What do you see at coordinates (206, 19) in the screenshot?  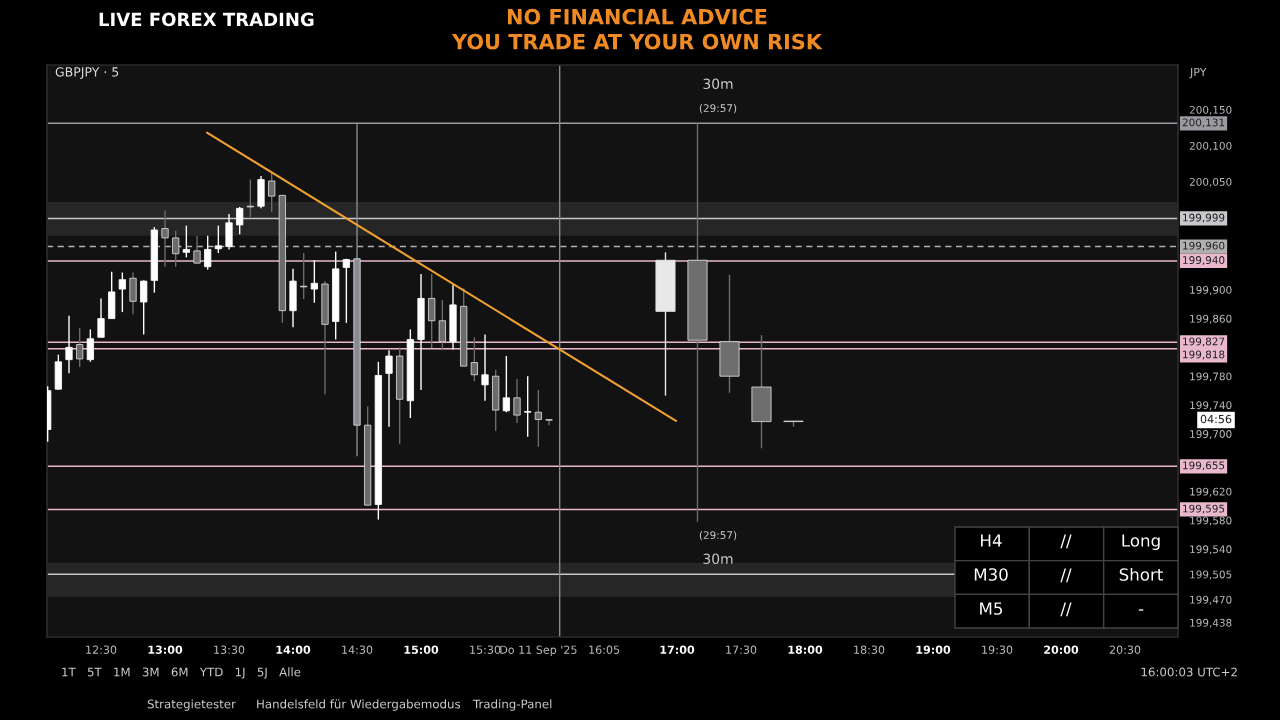 I see `chart-title: LIVE FOREX TRADING` at bounding box center [206, 19].